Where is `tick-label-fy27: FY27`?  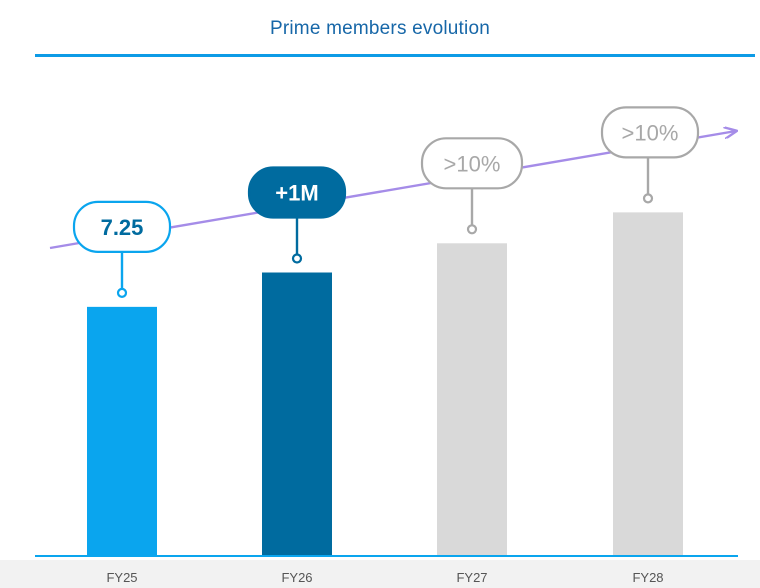 tick-label-fy27: FY27 is located at coordinates (471, 577).